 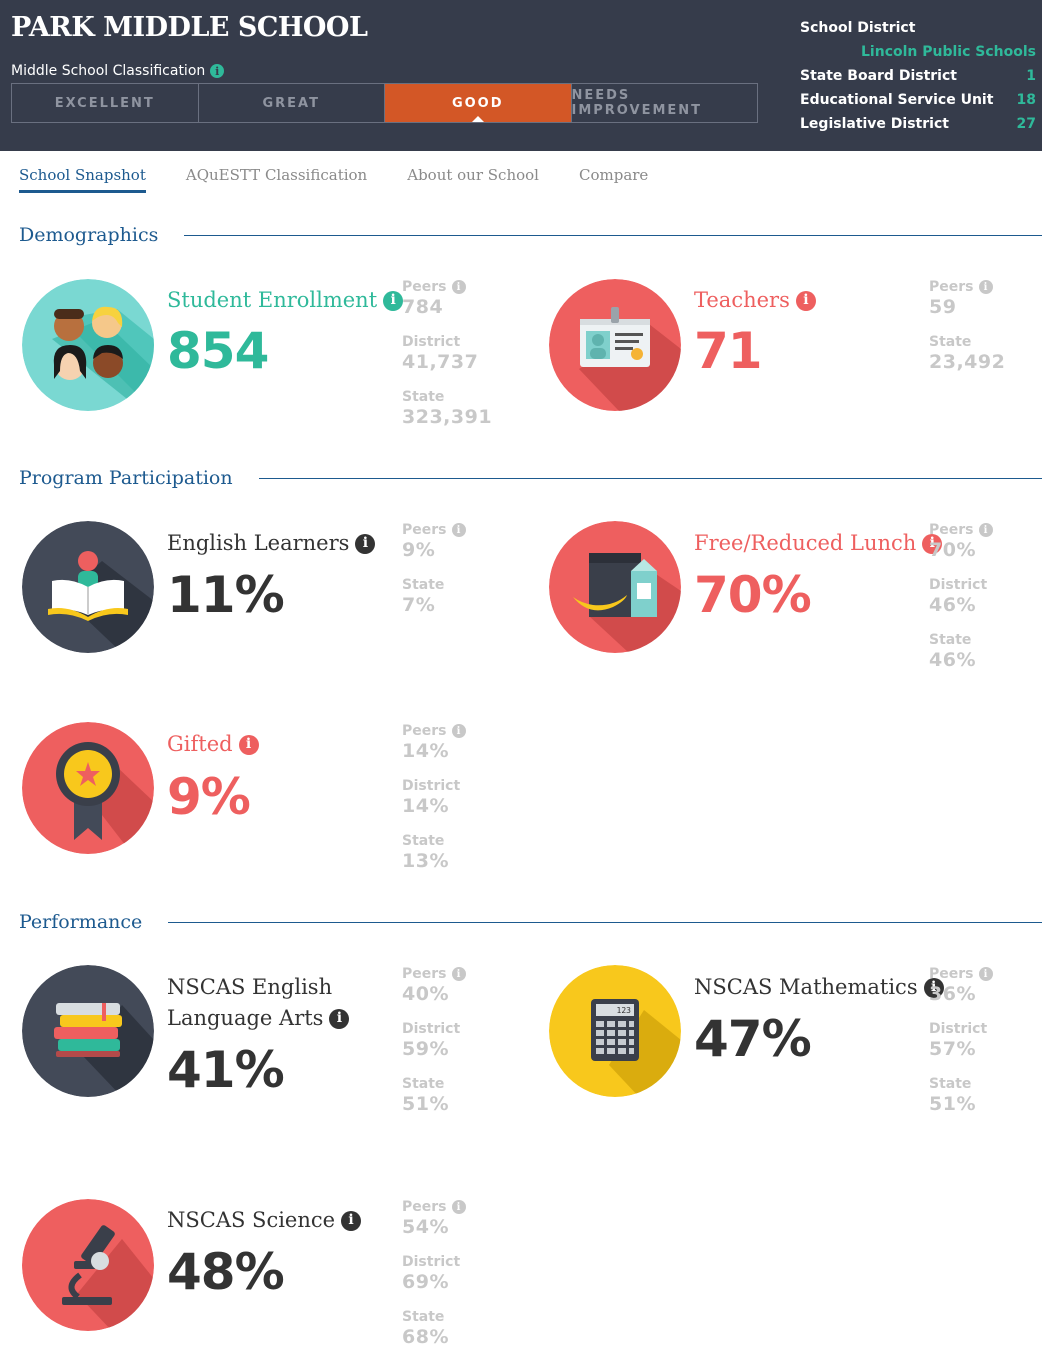 I want to click on comparison-district: District 57%, so click(x=961, y=1047).